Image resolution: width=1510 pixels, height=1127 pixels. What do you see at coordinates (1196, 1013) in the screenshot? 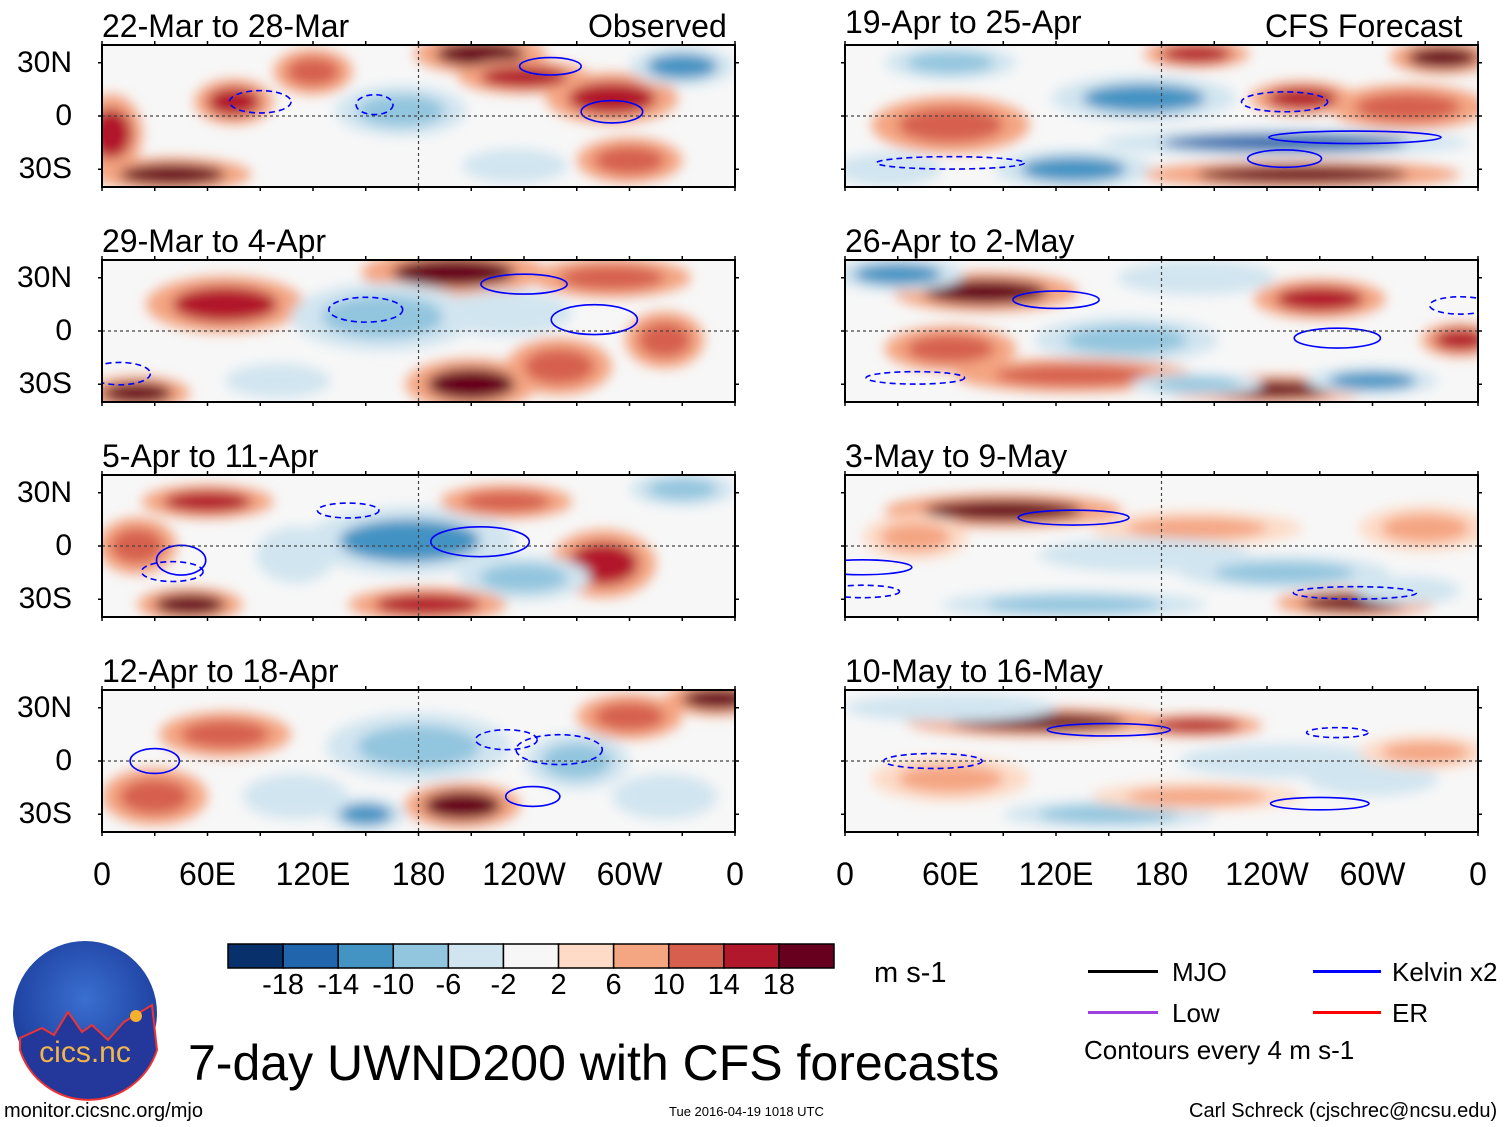
I see `legend-label-low: Low` at bounding box center [1196, 1013].